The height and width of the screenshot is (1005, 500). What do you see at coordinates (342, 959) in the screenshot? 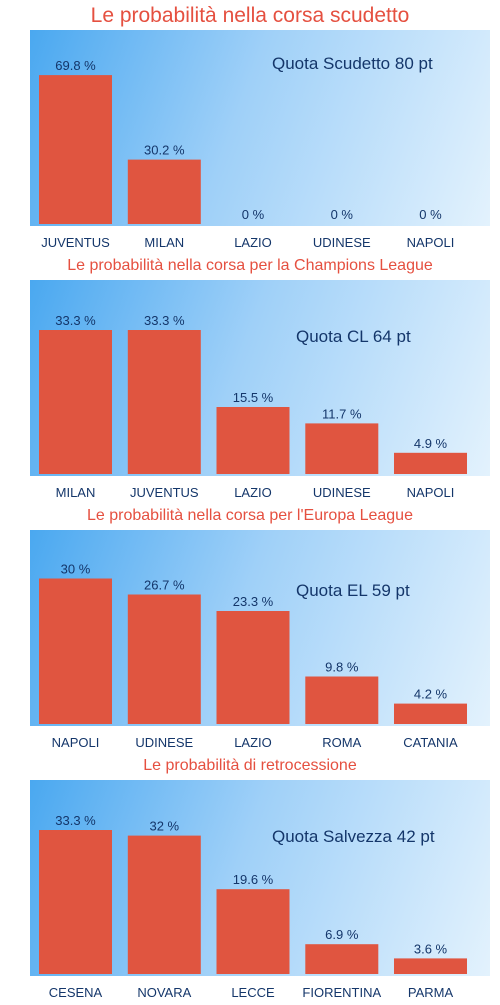
I see `bar-fiorentina` at bounding box center [342, 959].